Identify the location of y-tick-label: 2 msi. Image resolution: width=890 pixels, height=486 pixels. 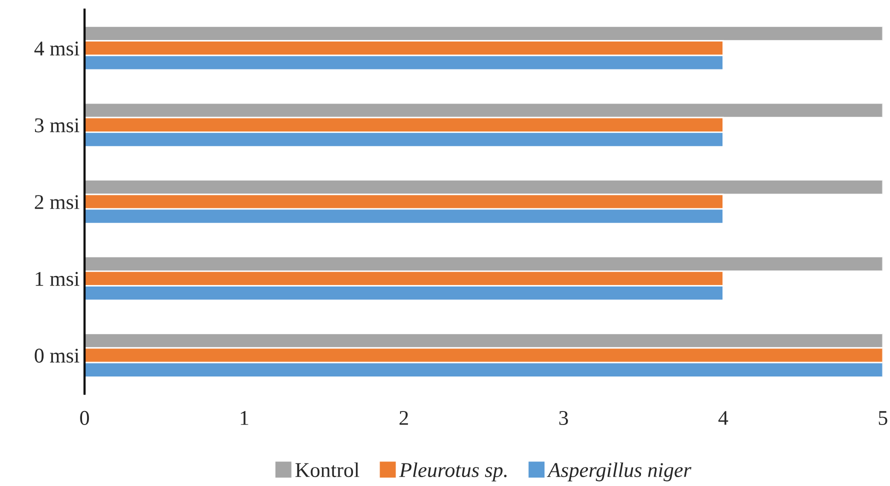
(57, 202).